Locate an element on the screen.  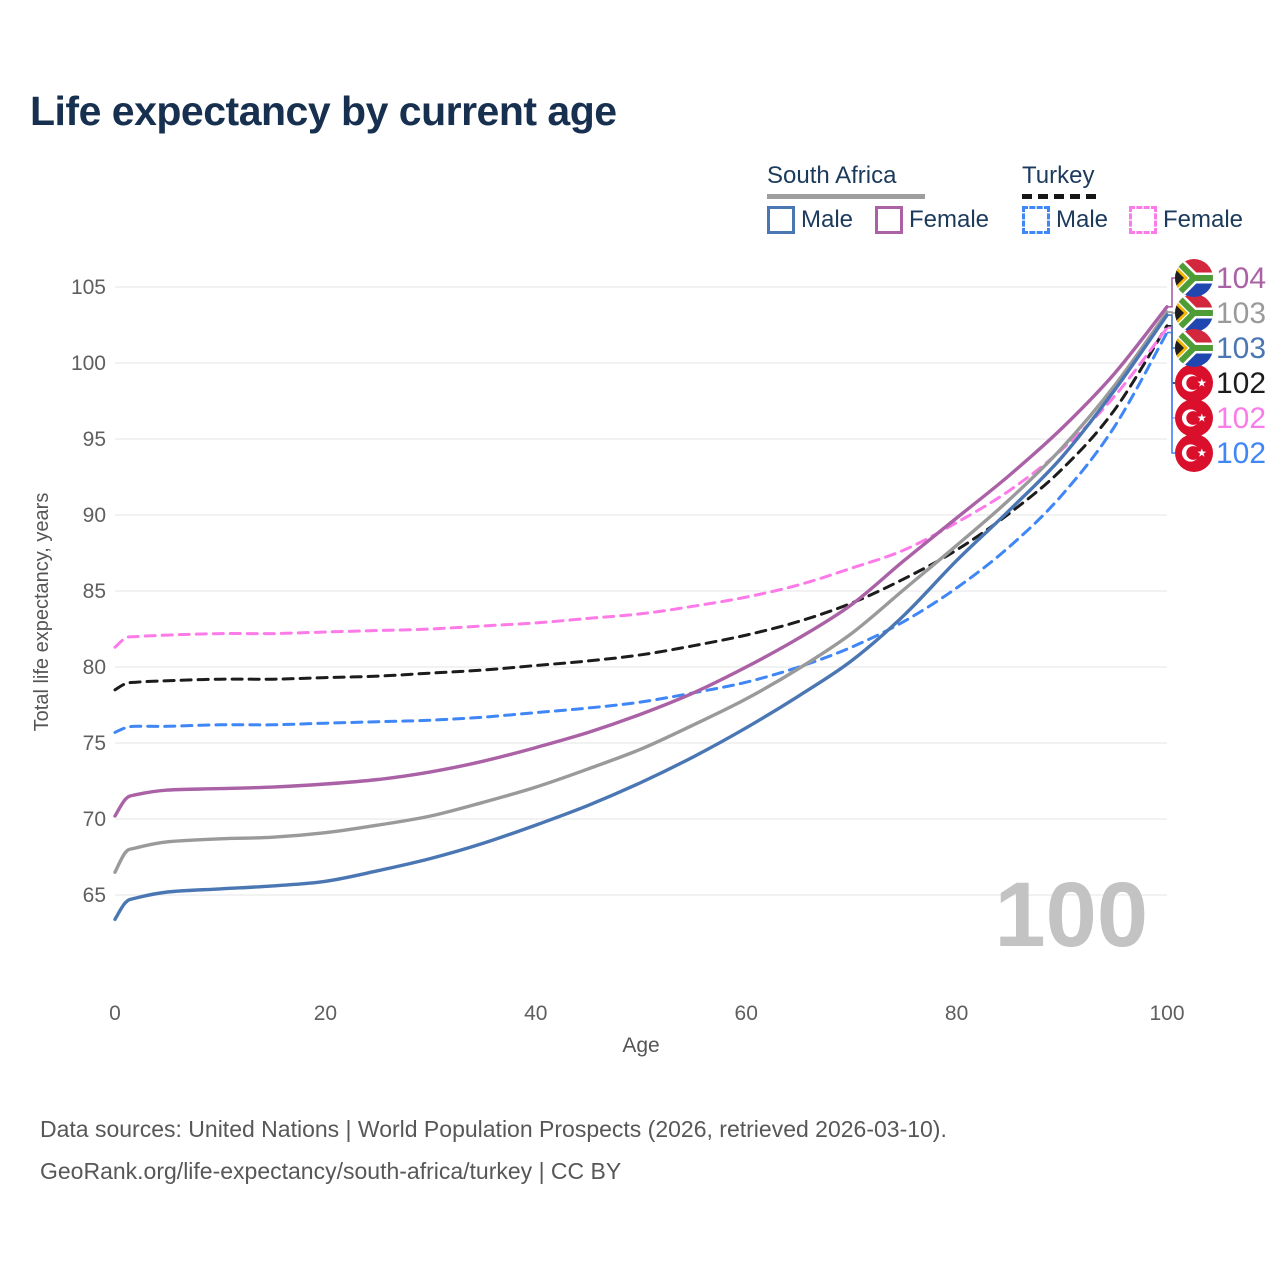
y-tick-label: 65 is located at coordinates (94, 895).